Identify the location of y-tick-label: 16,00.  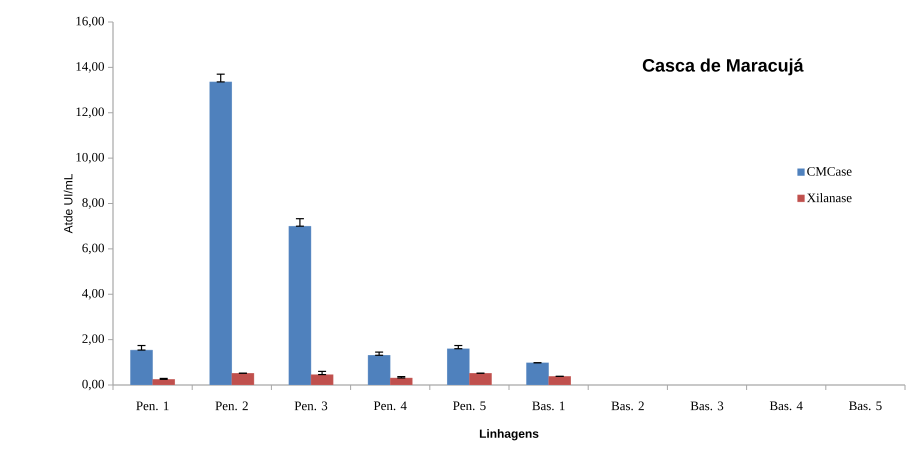
(90, 22).